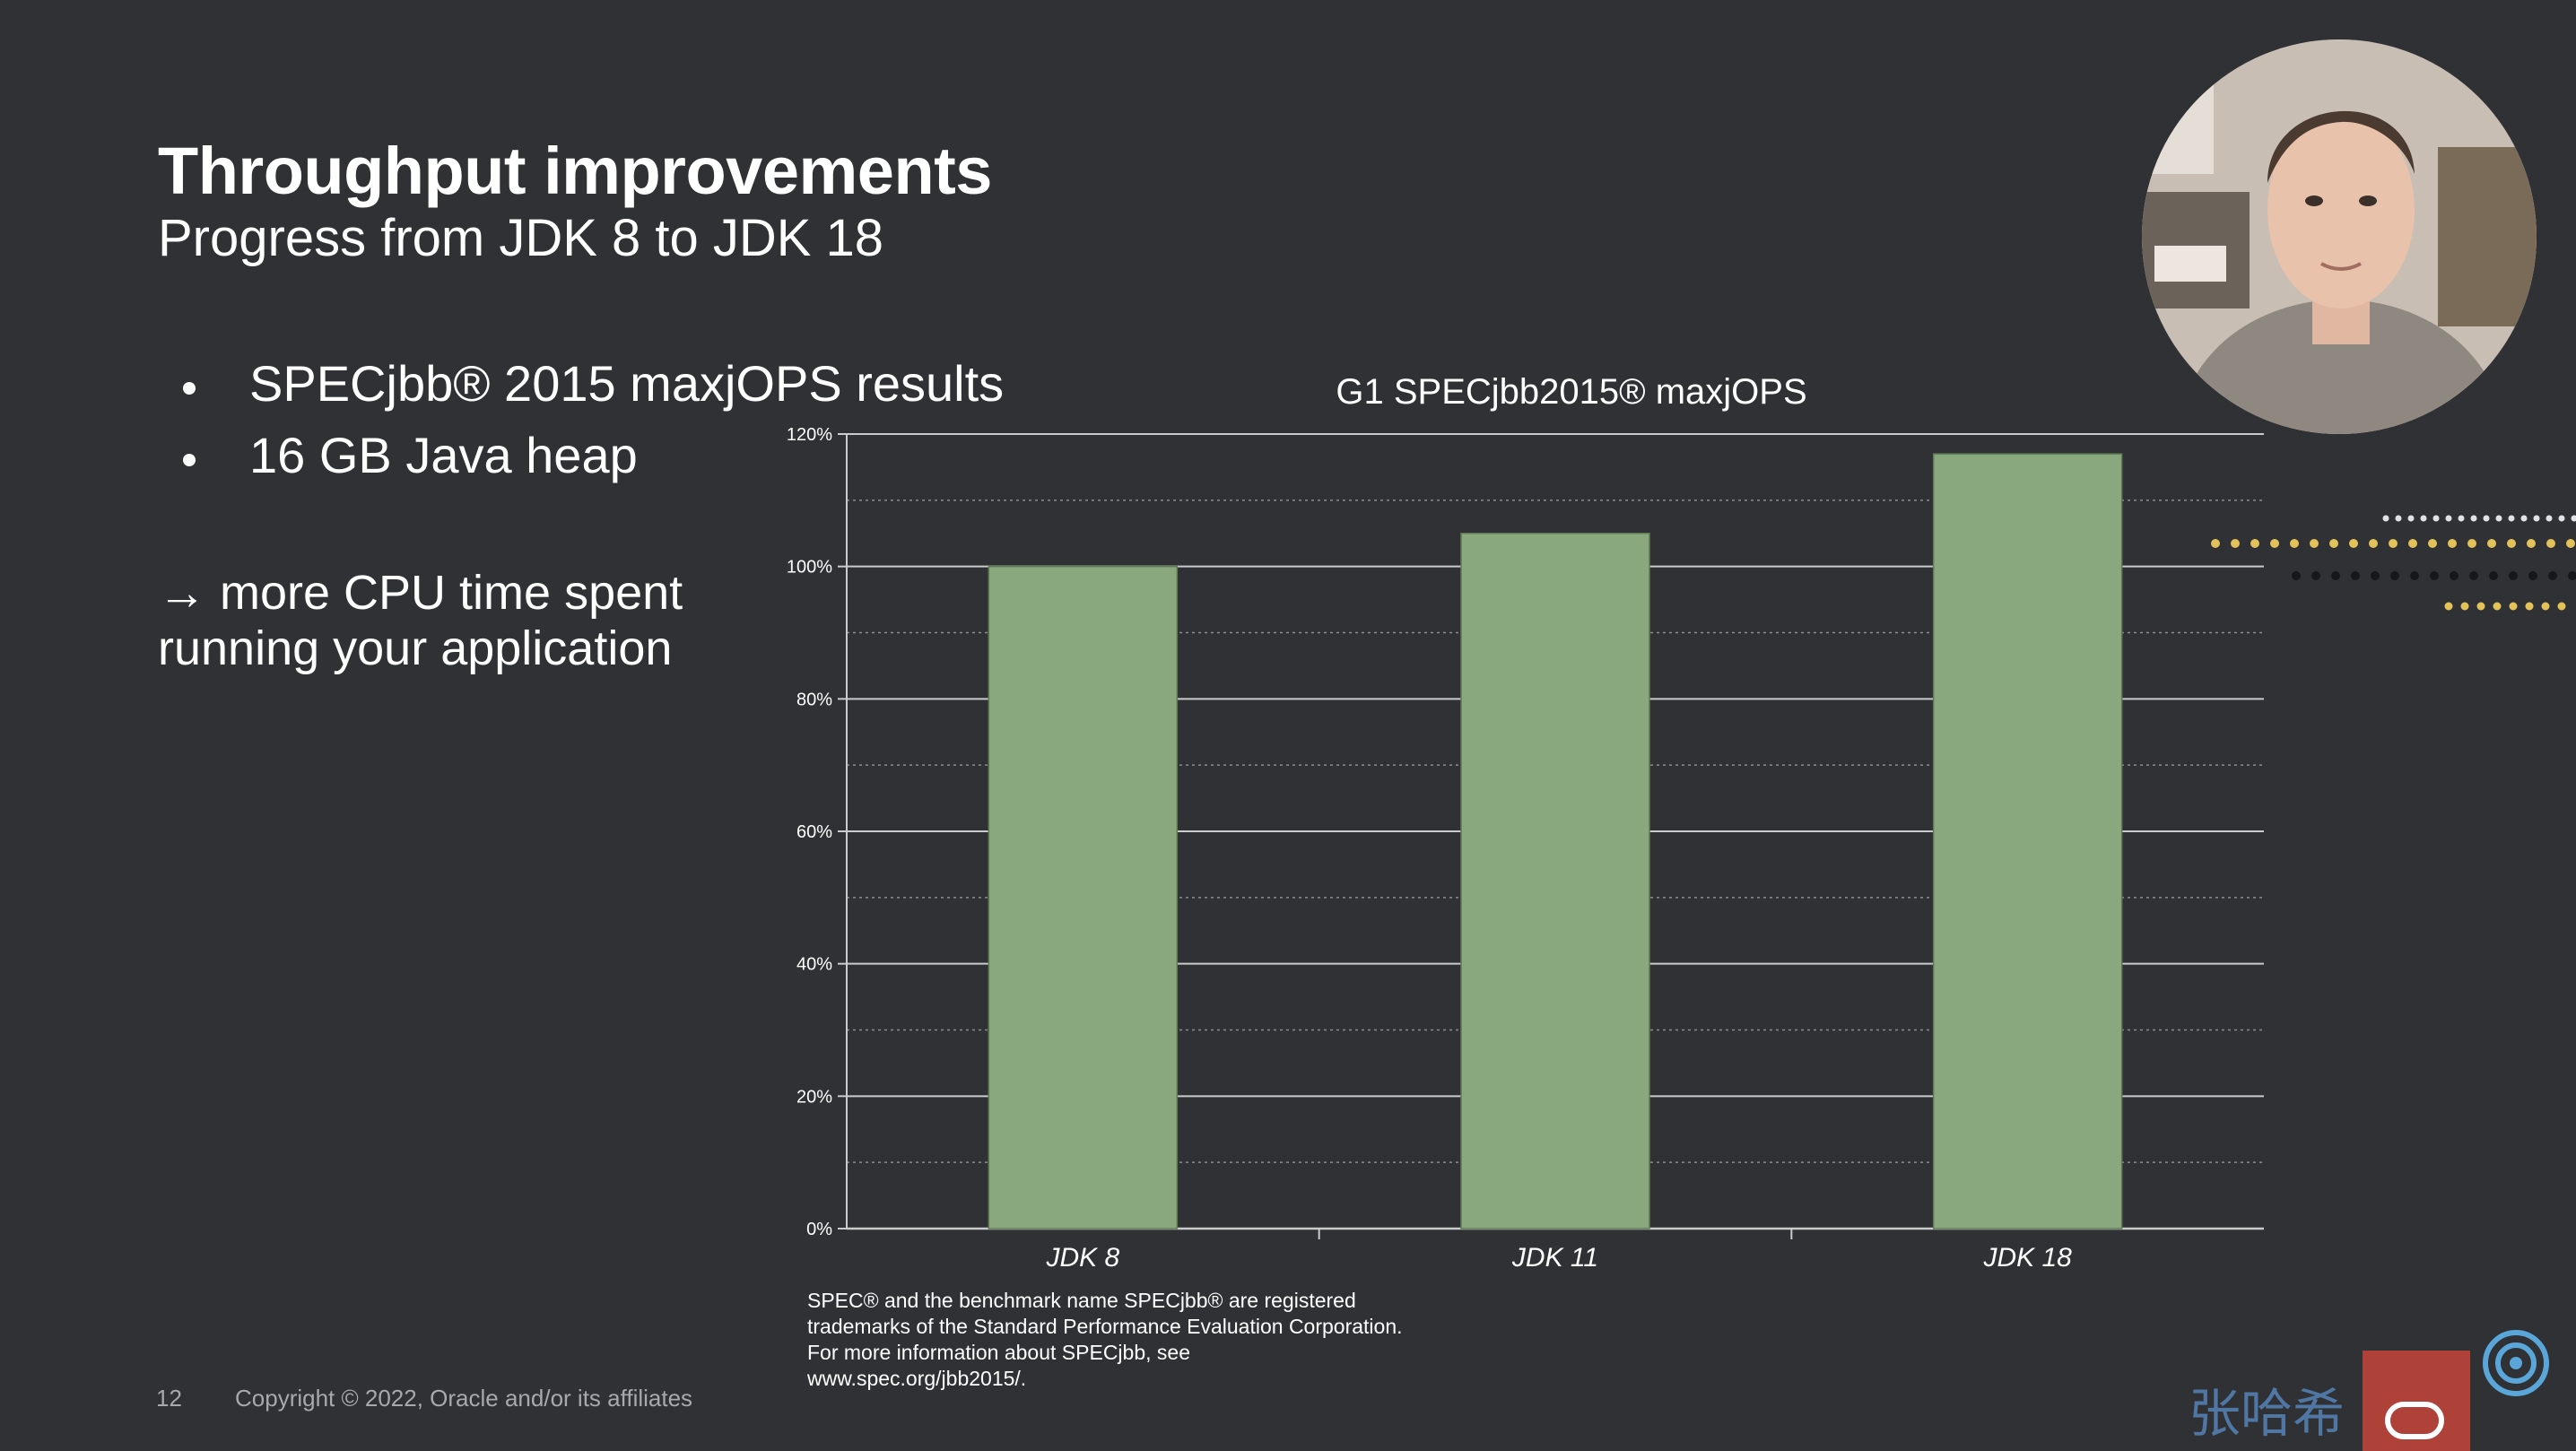 This screenshot has height=1451, width=2576. Describe the element at coordinates (443, 455) in the screenshot. I see `bullet-text: 16 GB Java heap` at that location.